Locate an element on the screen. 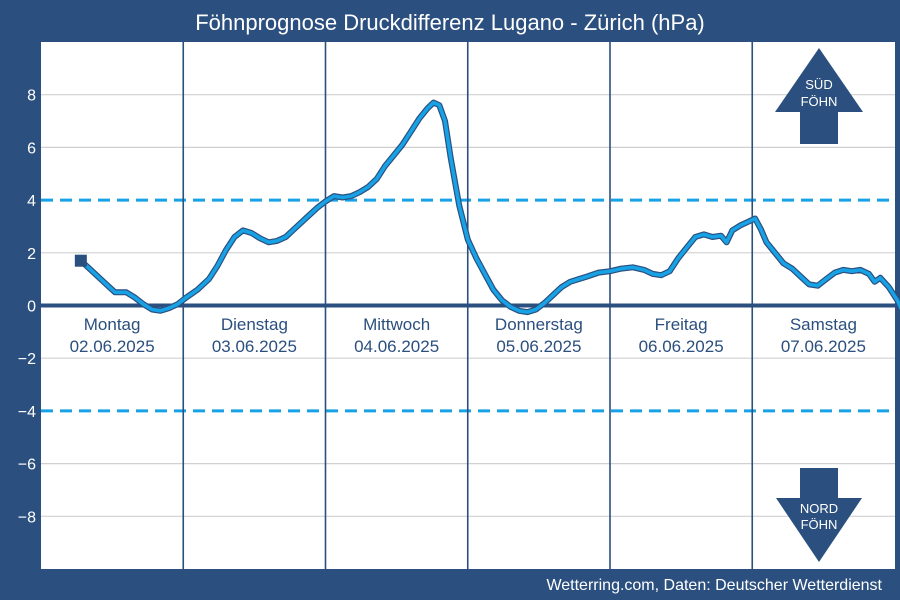 This screenshot has height=600, width=900. y-tick-label: 6 is located at coordinates (31, 148).